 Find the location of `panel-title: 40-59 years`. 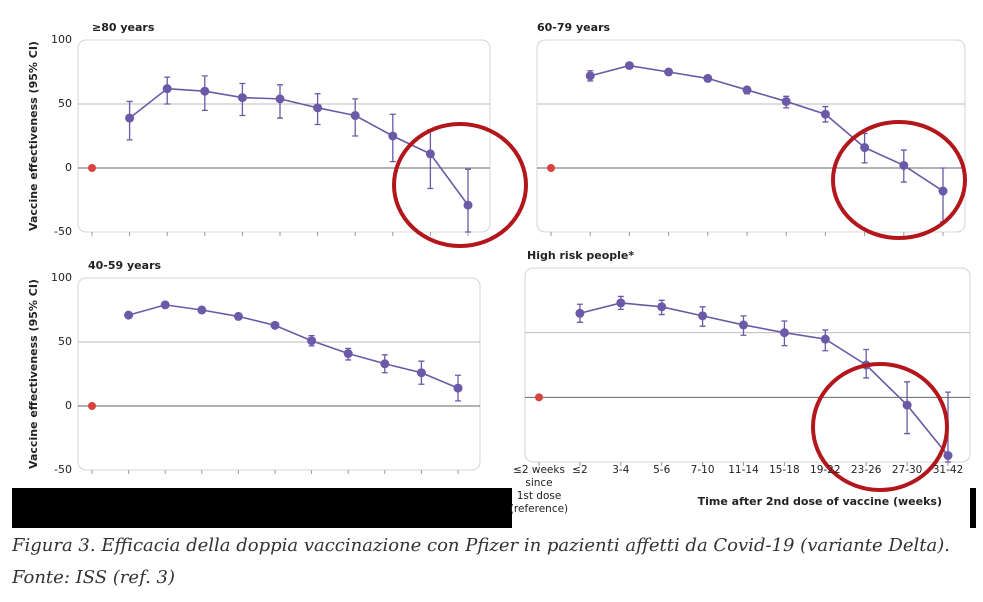

panel-title: 40-59 years is located at coordinates (124, 265).